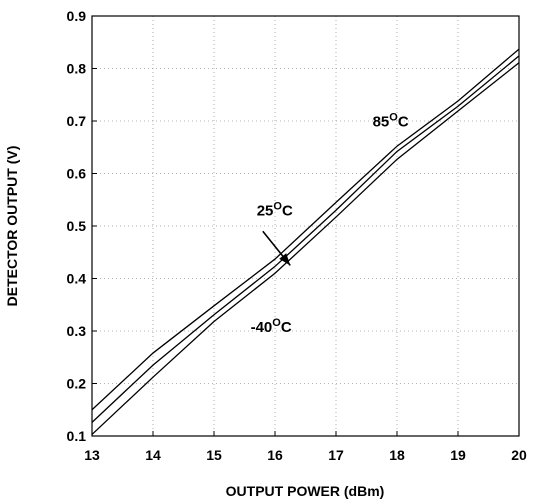  What do you see at coordinates (77, 279) in the screenshot?
I see `y-tick-label: 0.4` at bounding box center [77, 279].